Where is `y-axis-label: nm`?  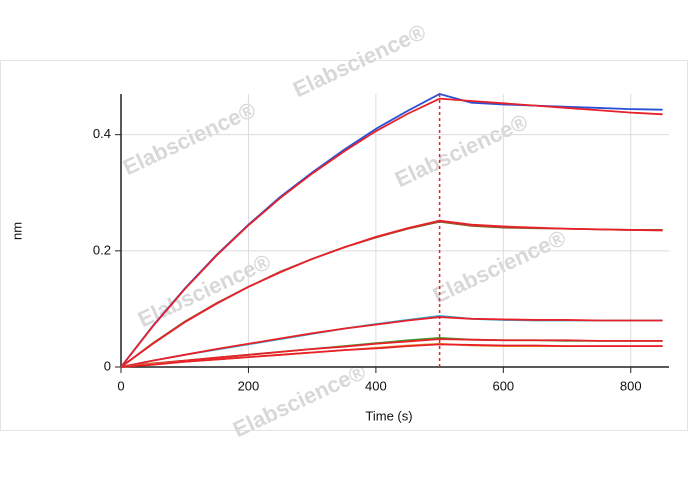
y-axis-label: nm is located at coordinates (16, 231).